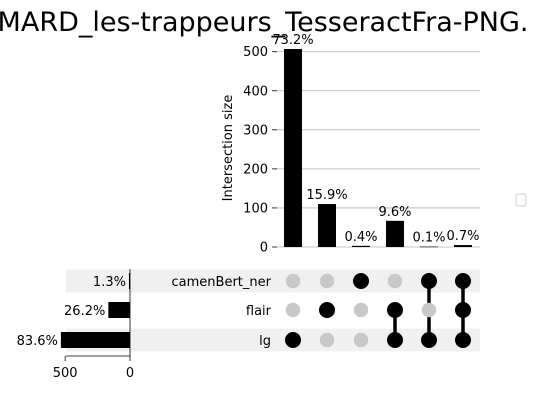  What do you see at coordinates (428, 238) in the screenshot?
I see `intersection-percent-label: 0.1%` at bounding box center [428, 238].